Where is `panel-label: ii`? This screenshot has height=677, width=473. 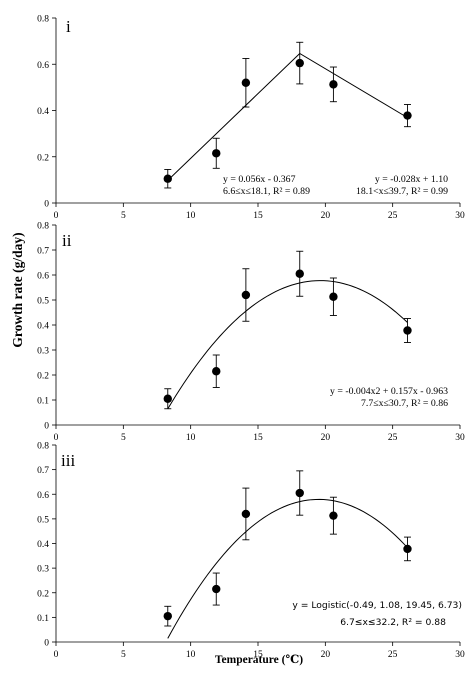 panel-label: ii is located at coordinates (67, 240).